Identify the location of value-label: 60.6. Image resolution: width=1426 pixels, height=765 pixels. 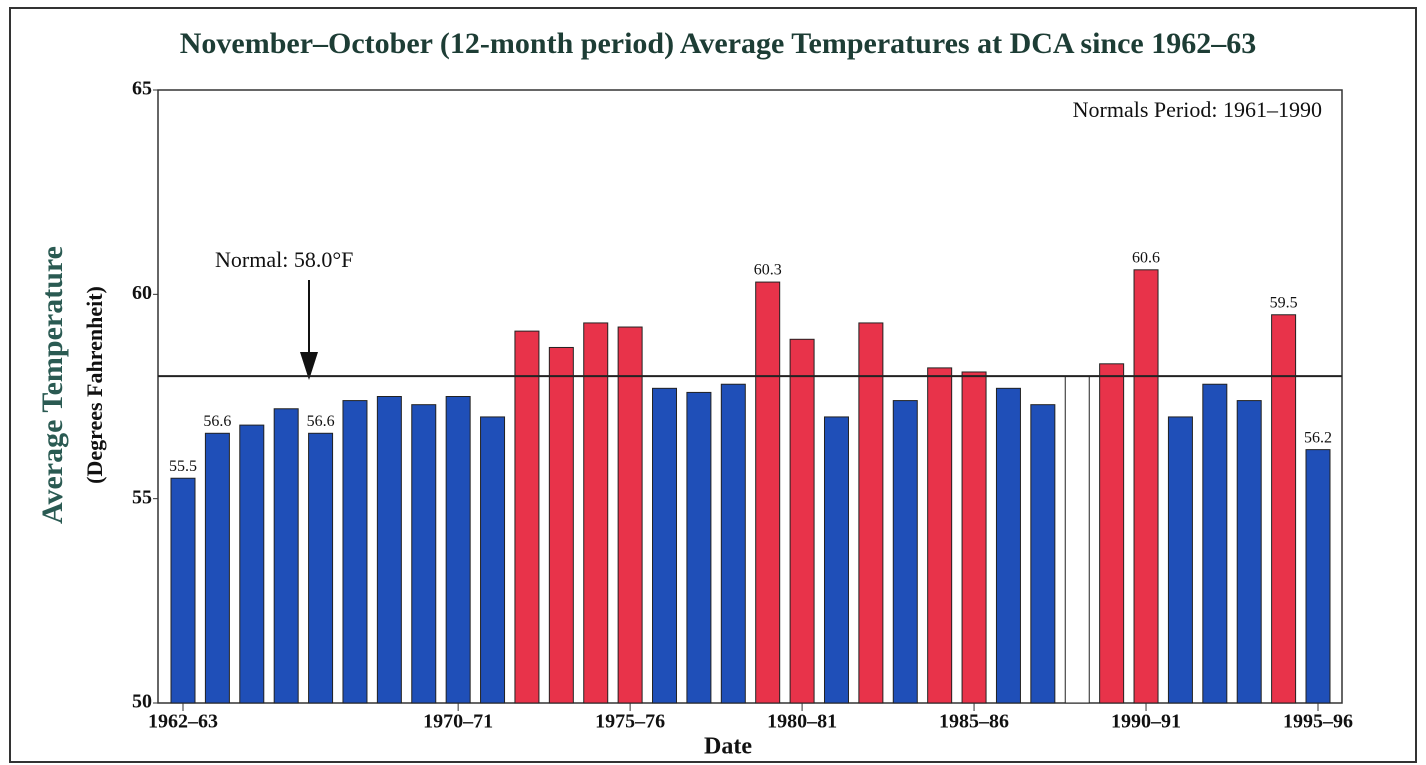
(1146, 257).